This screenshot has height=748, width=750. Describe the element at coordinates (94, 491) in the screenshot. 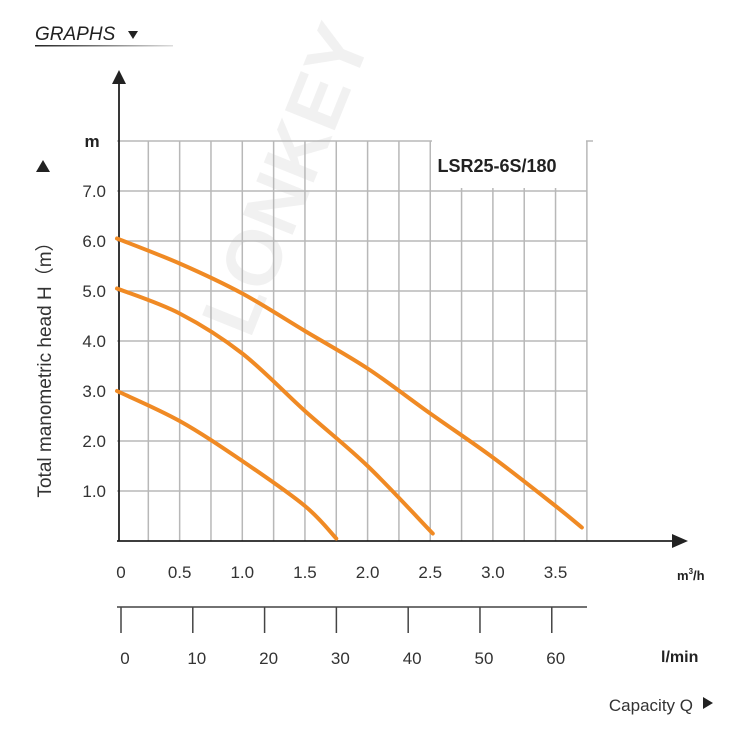

I see `y-tick-label: 1.0` at that location.